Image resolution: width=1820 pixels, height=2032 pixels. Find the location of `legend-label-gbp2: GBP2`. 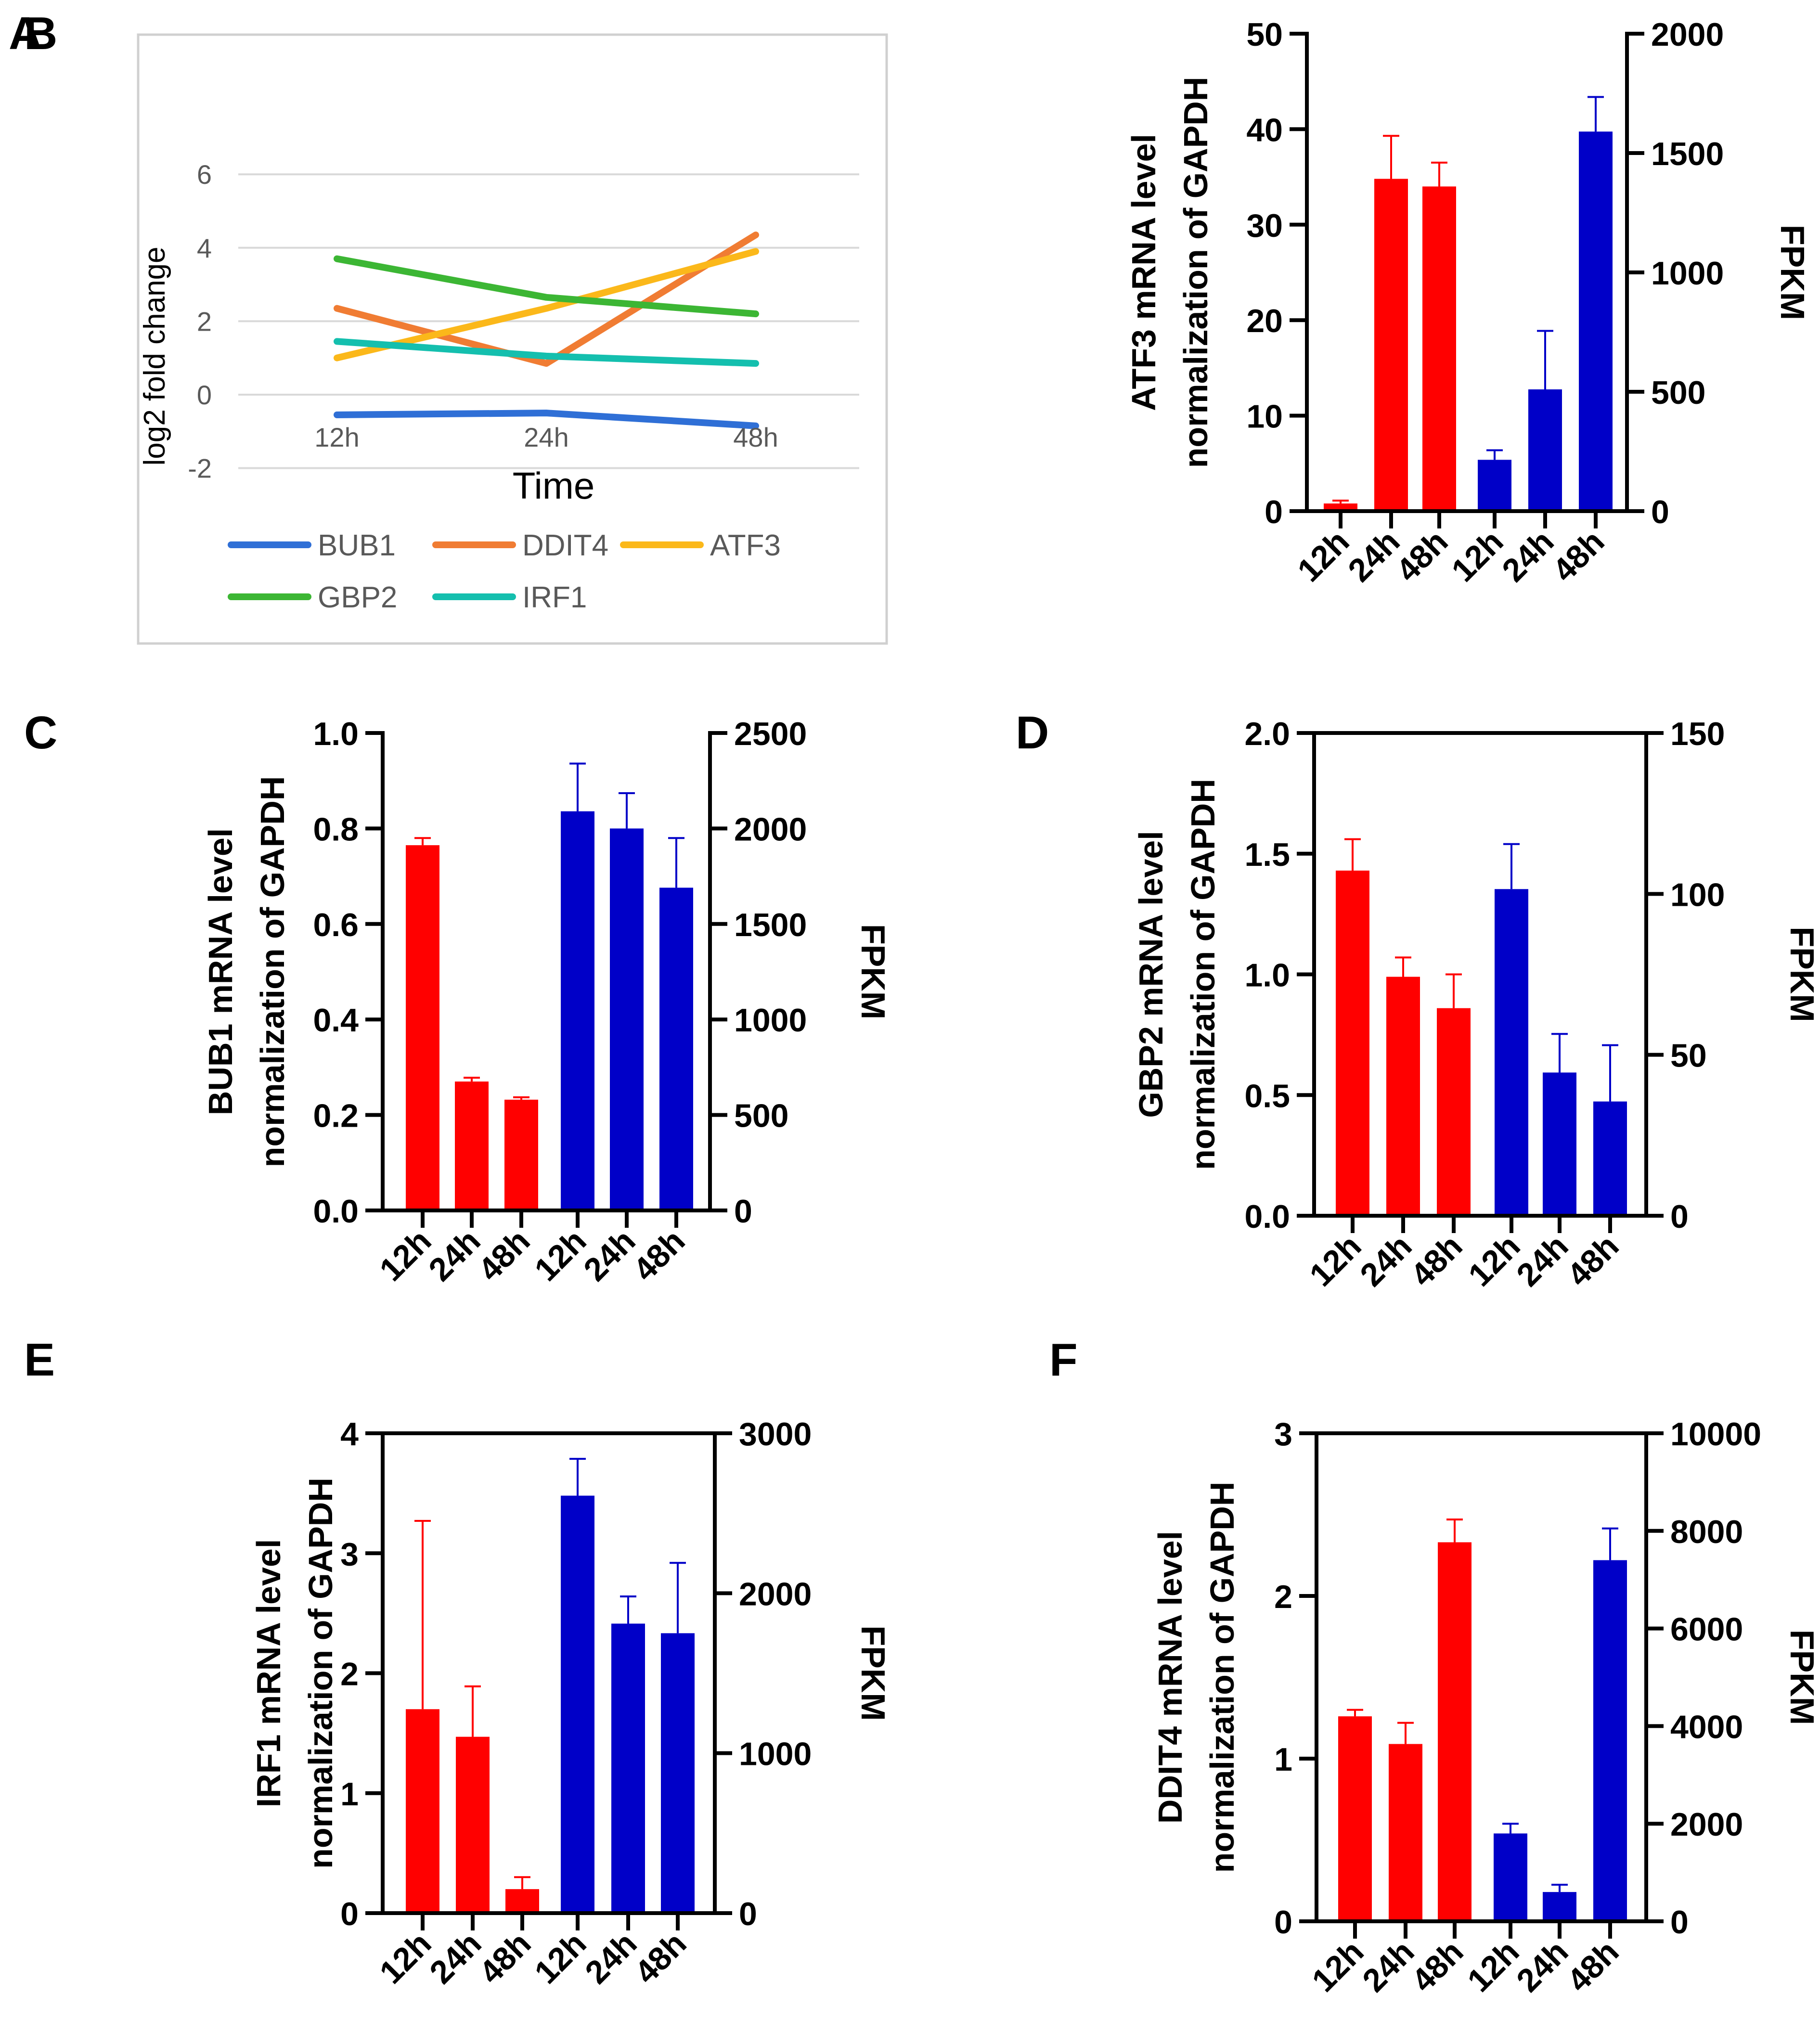

legend-label-gbp2: GBP2 is located at coordinates (358, 597).